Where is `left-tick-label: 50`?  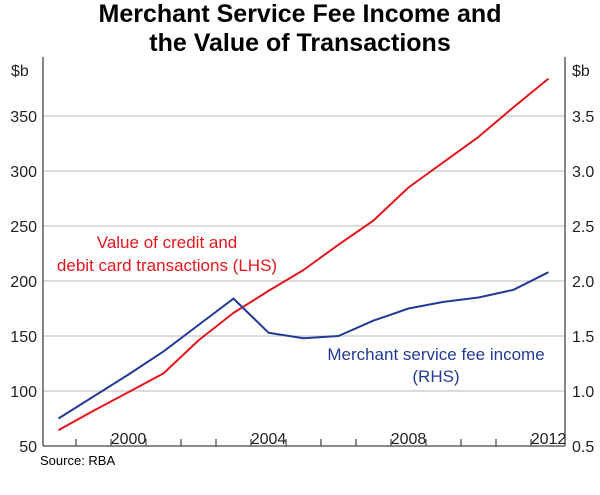 left-tick-label: 50 is located at coordinates (28, 447).